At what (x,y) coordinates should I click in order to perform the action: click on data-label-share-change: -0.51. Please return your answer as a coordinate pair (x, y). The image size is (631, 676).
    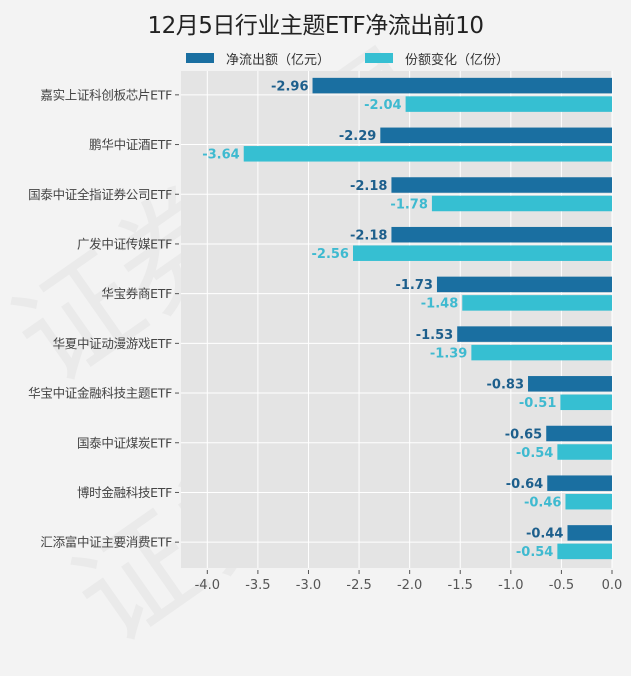
    Looking at the image, I should click on (537, 403).